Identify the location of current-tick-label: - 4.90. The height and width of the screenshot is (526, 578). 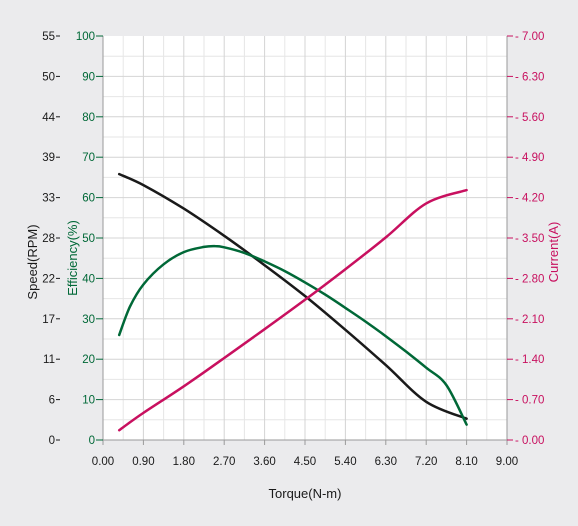
(529, 158).